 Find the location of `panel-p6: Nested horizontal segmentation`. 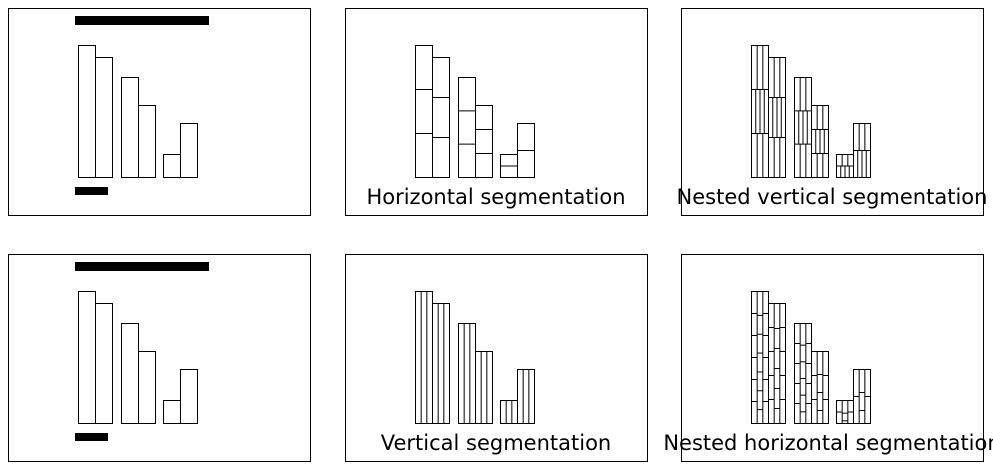

panel-p6: Nested horizontal segmentation is located at coordinates (828, 358).